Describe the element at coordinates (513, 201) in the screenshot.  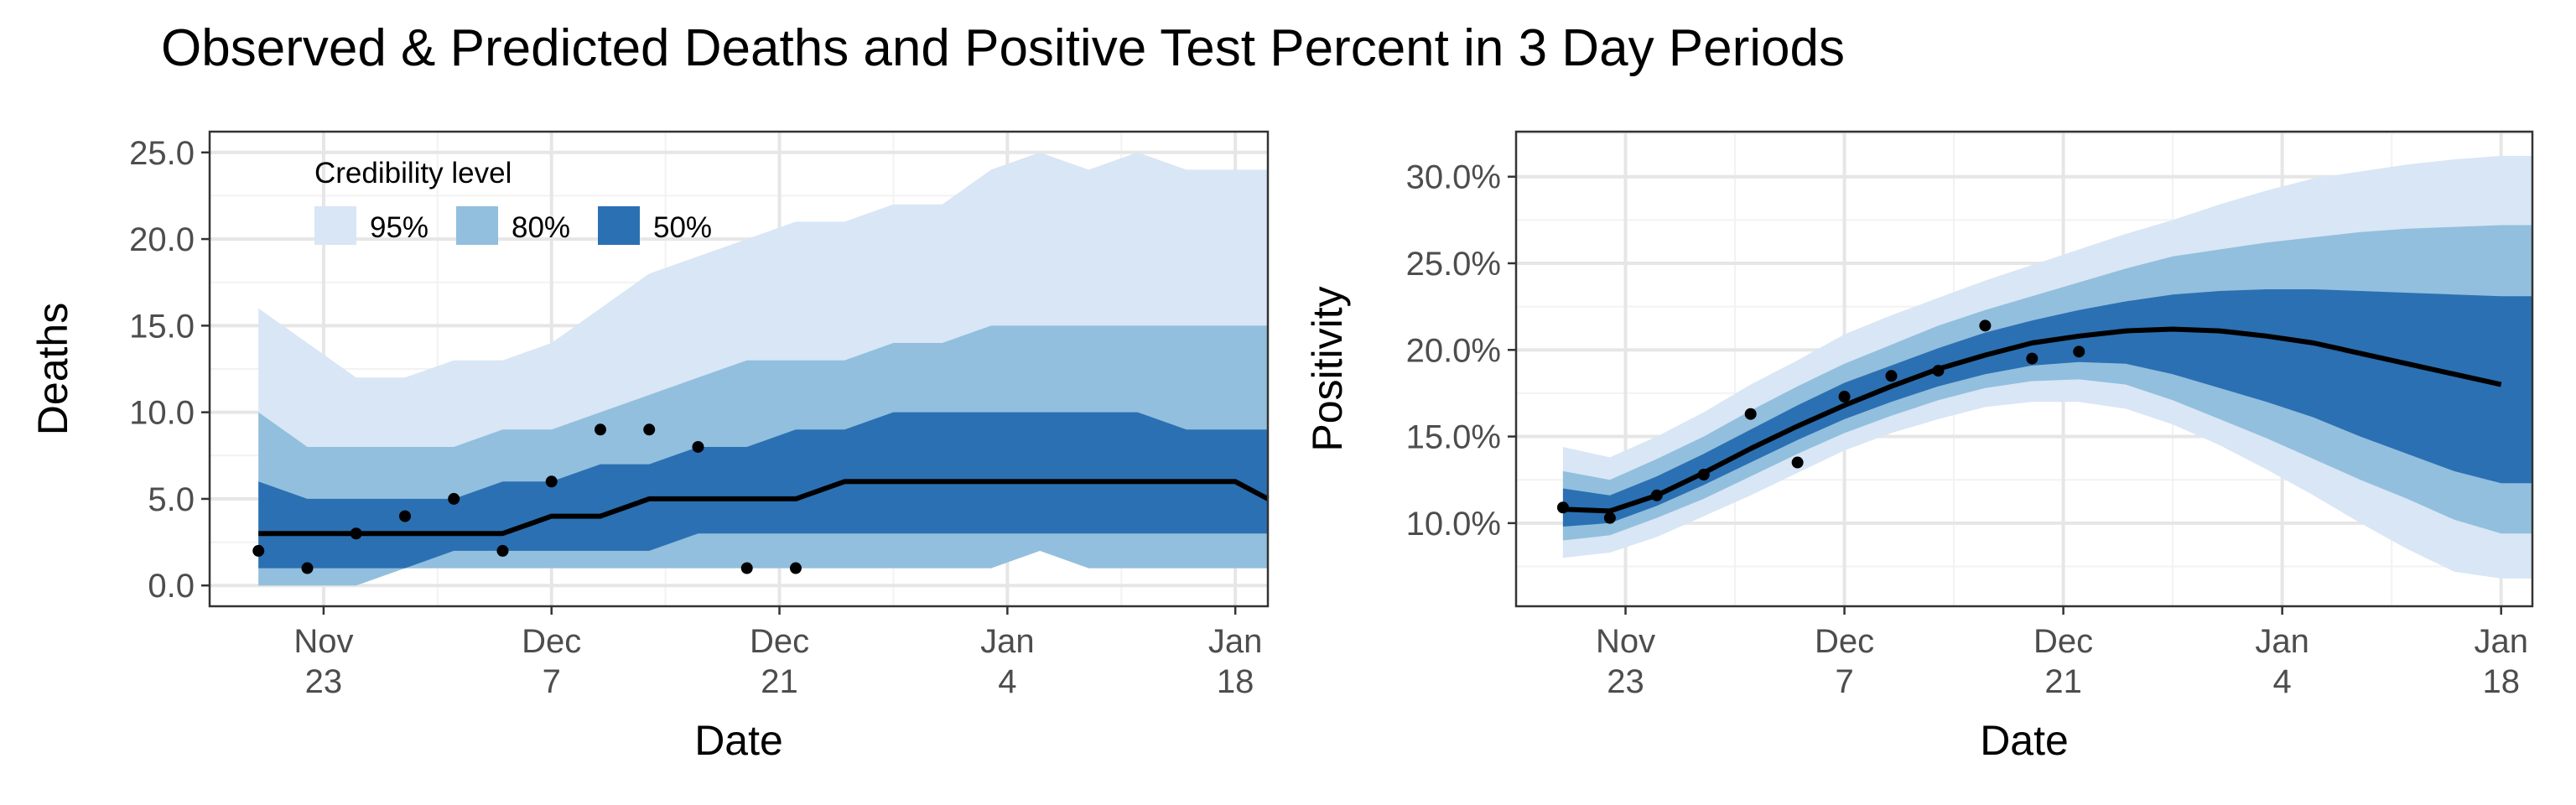
I see `legend: Credibility level 95% 80% 50%` at that location.